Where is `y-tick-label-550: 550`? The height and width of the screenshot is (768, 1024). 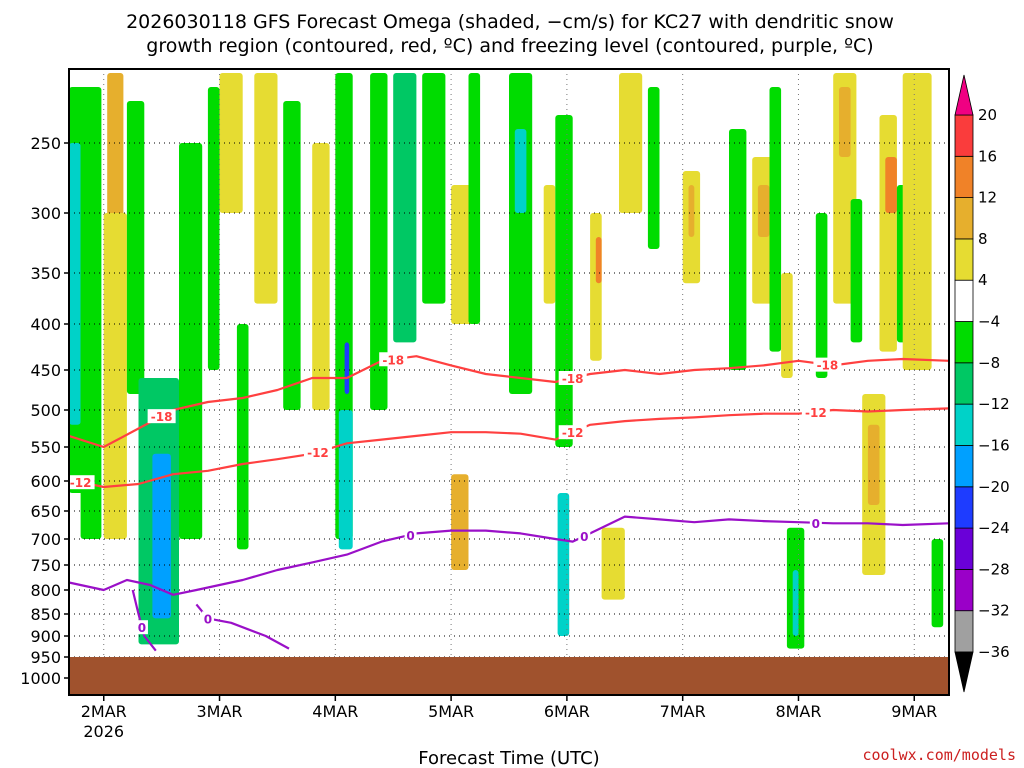 y-tick-label-550: 550 is located at coordinates (45, 447).